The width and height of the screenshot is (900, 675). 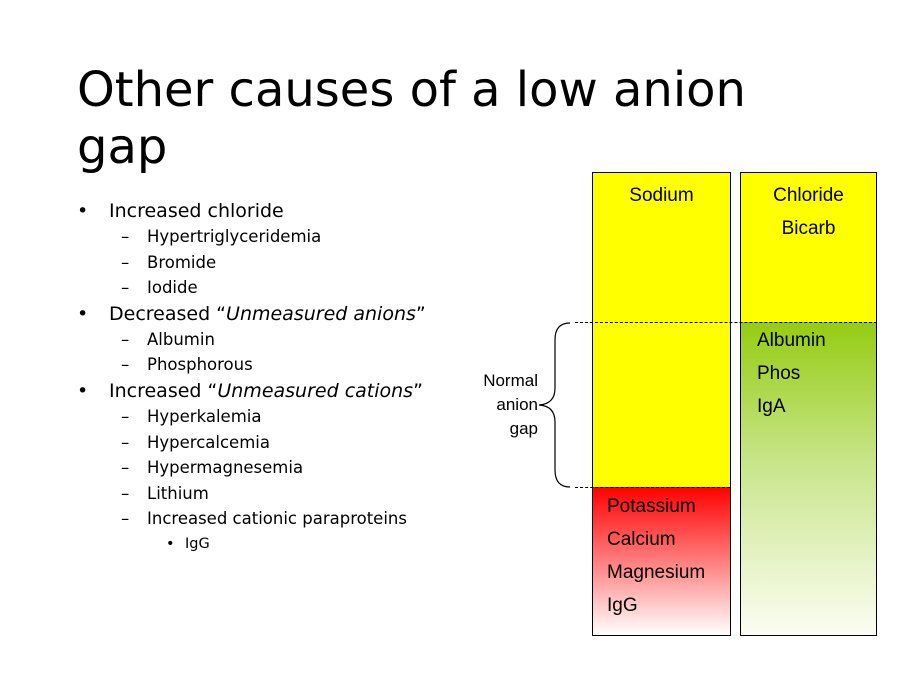 I want to click on sodium-label: Sodium, so click(x=661, y=195).